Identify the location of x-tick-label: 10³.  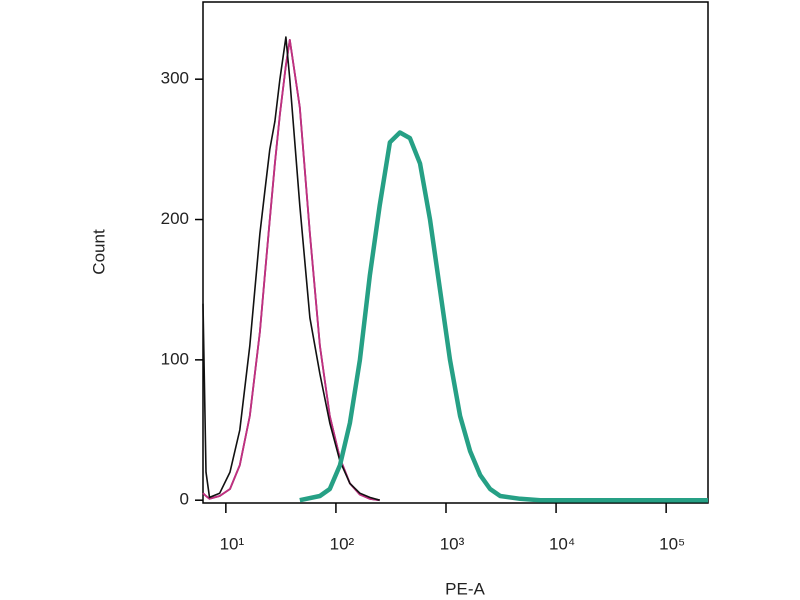
(452, 543).